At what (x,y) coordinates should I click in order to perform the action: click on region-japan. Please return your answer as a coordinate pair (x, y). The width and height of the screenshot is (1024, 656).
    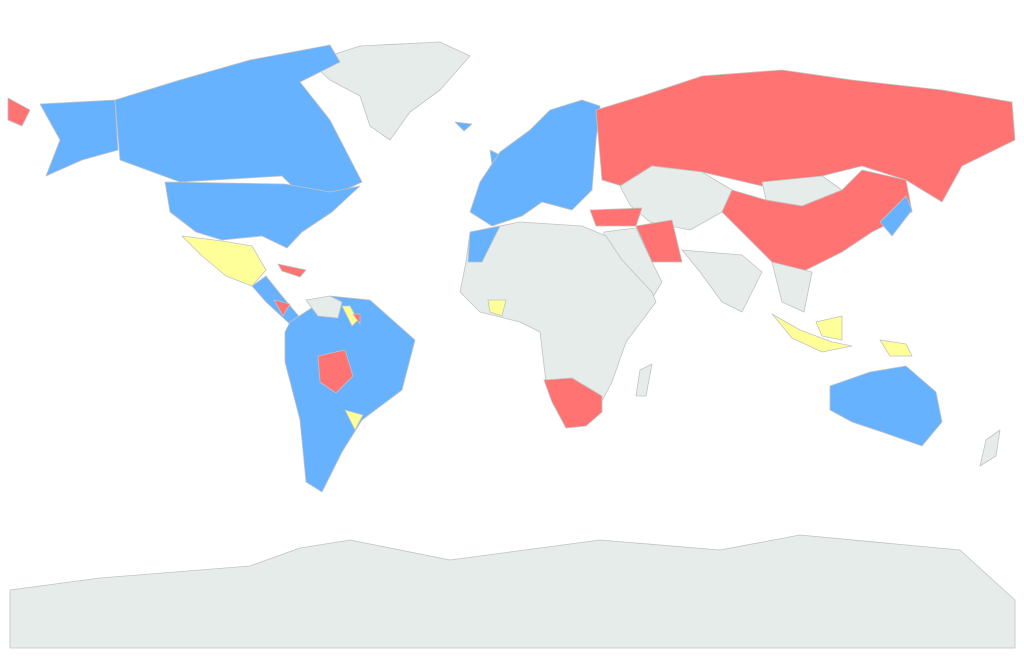
    Looking at the image, I should click on (896, 216).